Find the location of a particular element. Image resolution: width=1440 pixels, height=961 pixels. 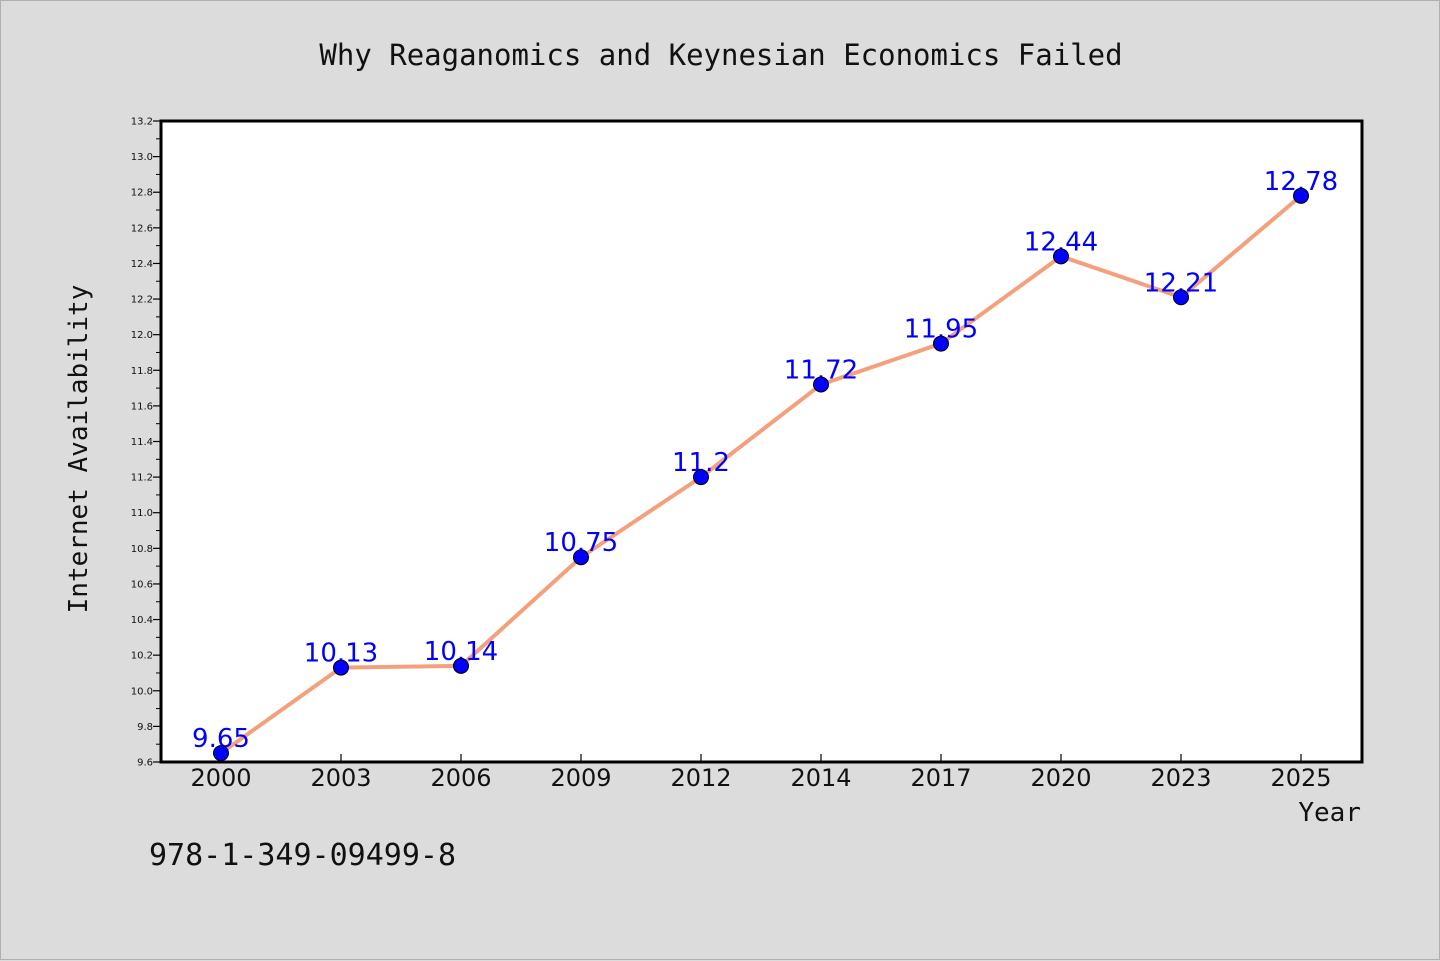

y-tick-label: 13.0 is located at coordinates (142, 157).